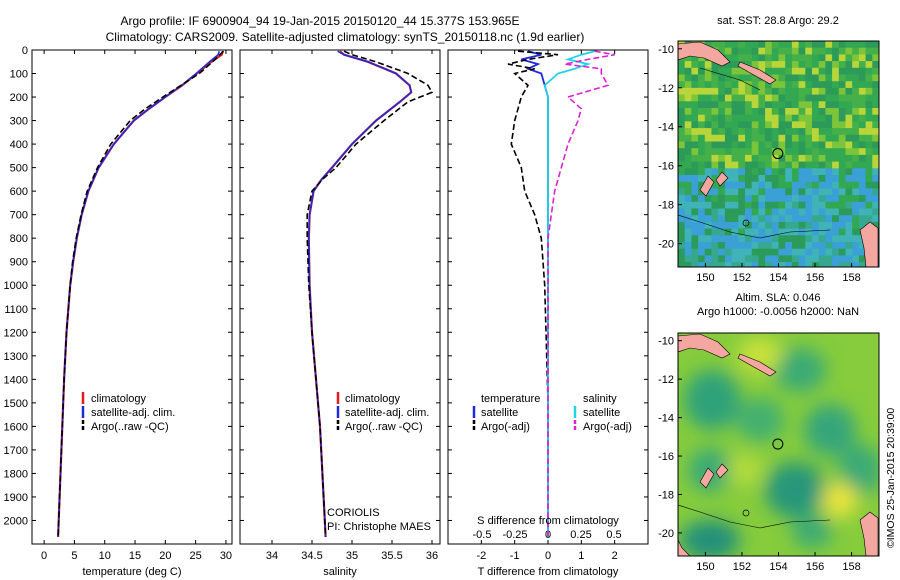 This screenshot has width=900, height=580. What do you see at coordinates (742, 567) in the screenshot?
I see `lon-tick-label: 152` at bounding box center [742, 567].